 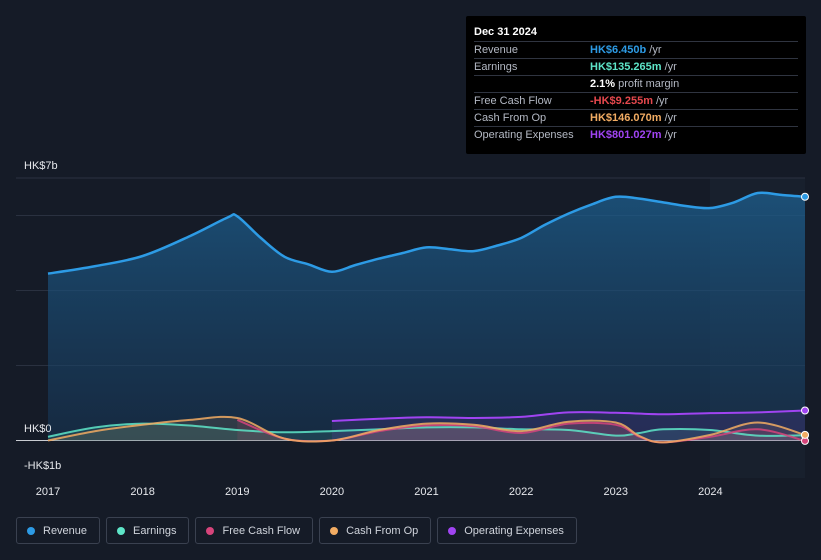 What do you see at coordinates (805, 410) in the screenshot?
I see `operating-expenses-end-point` at bounding box center [805, 410].